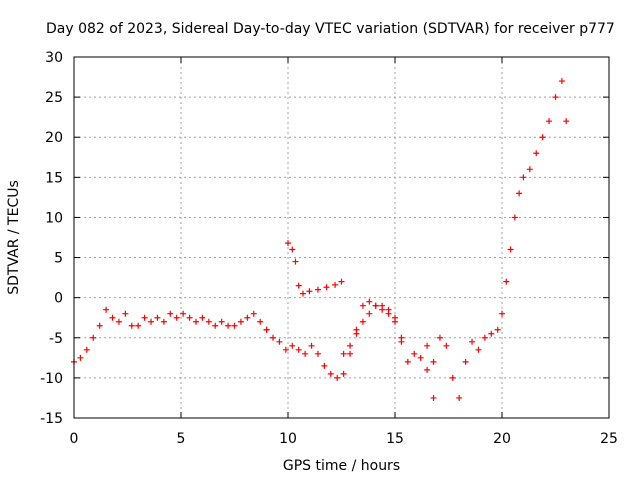 Image resolution: width=640 pixels, height=480 pixels. Describe the element at coordinates (56, 339) in the screenshot. I see `y-tick-label: -5` at that location.